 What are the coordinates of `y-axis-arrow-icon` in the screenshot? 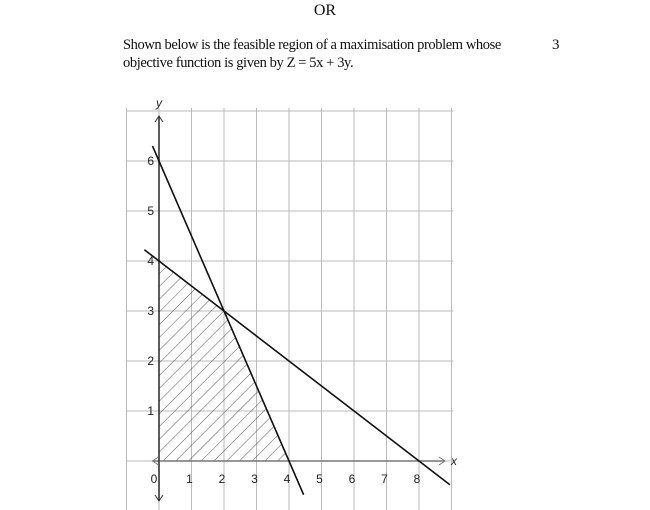 It's located at (159, 119).